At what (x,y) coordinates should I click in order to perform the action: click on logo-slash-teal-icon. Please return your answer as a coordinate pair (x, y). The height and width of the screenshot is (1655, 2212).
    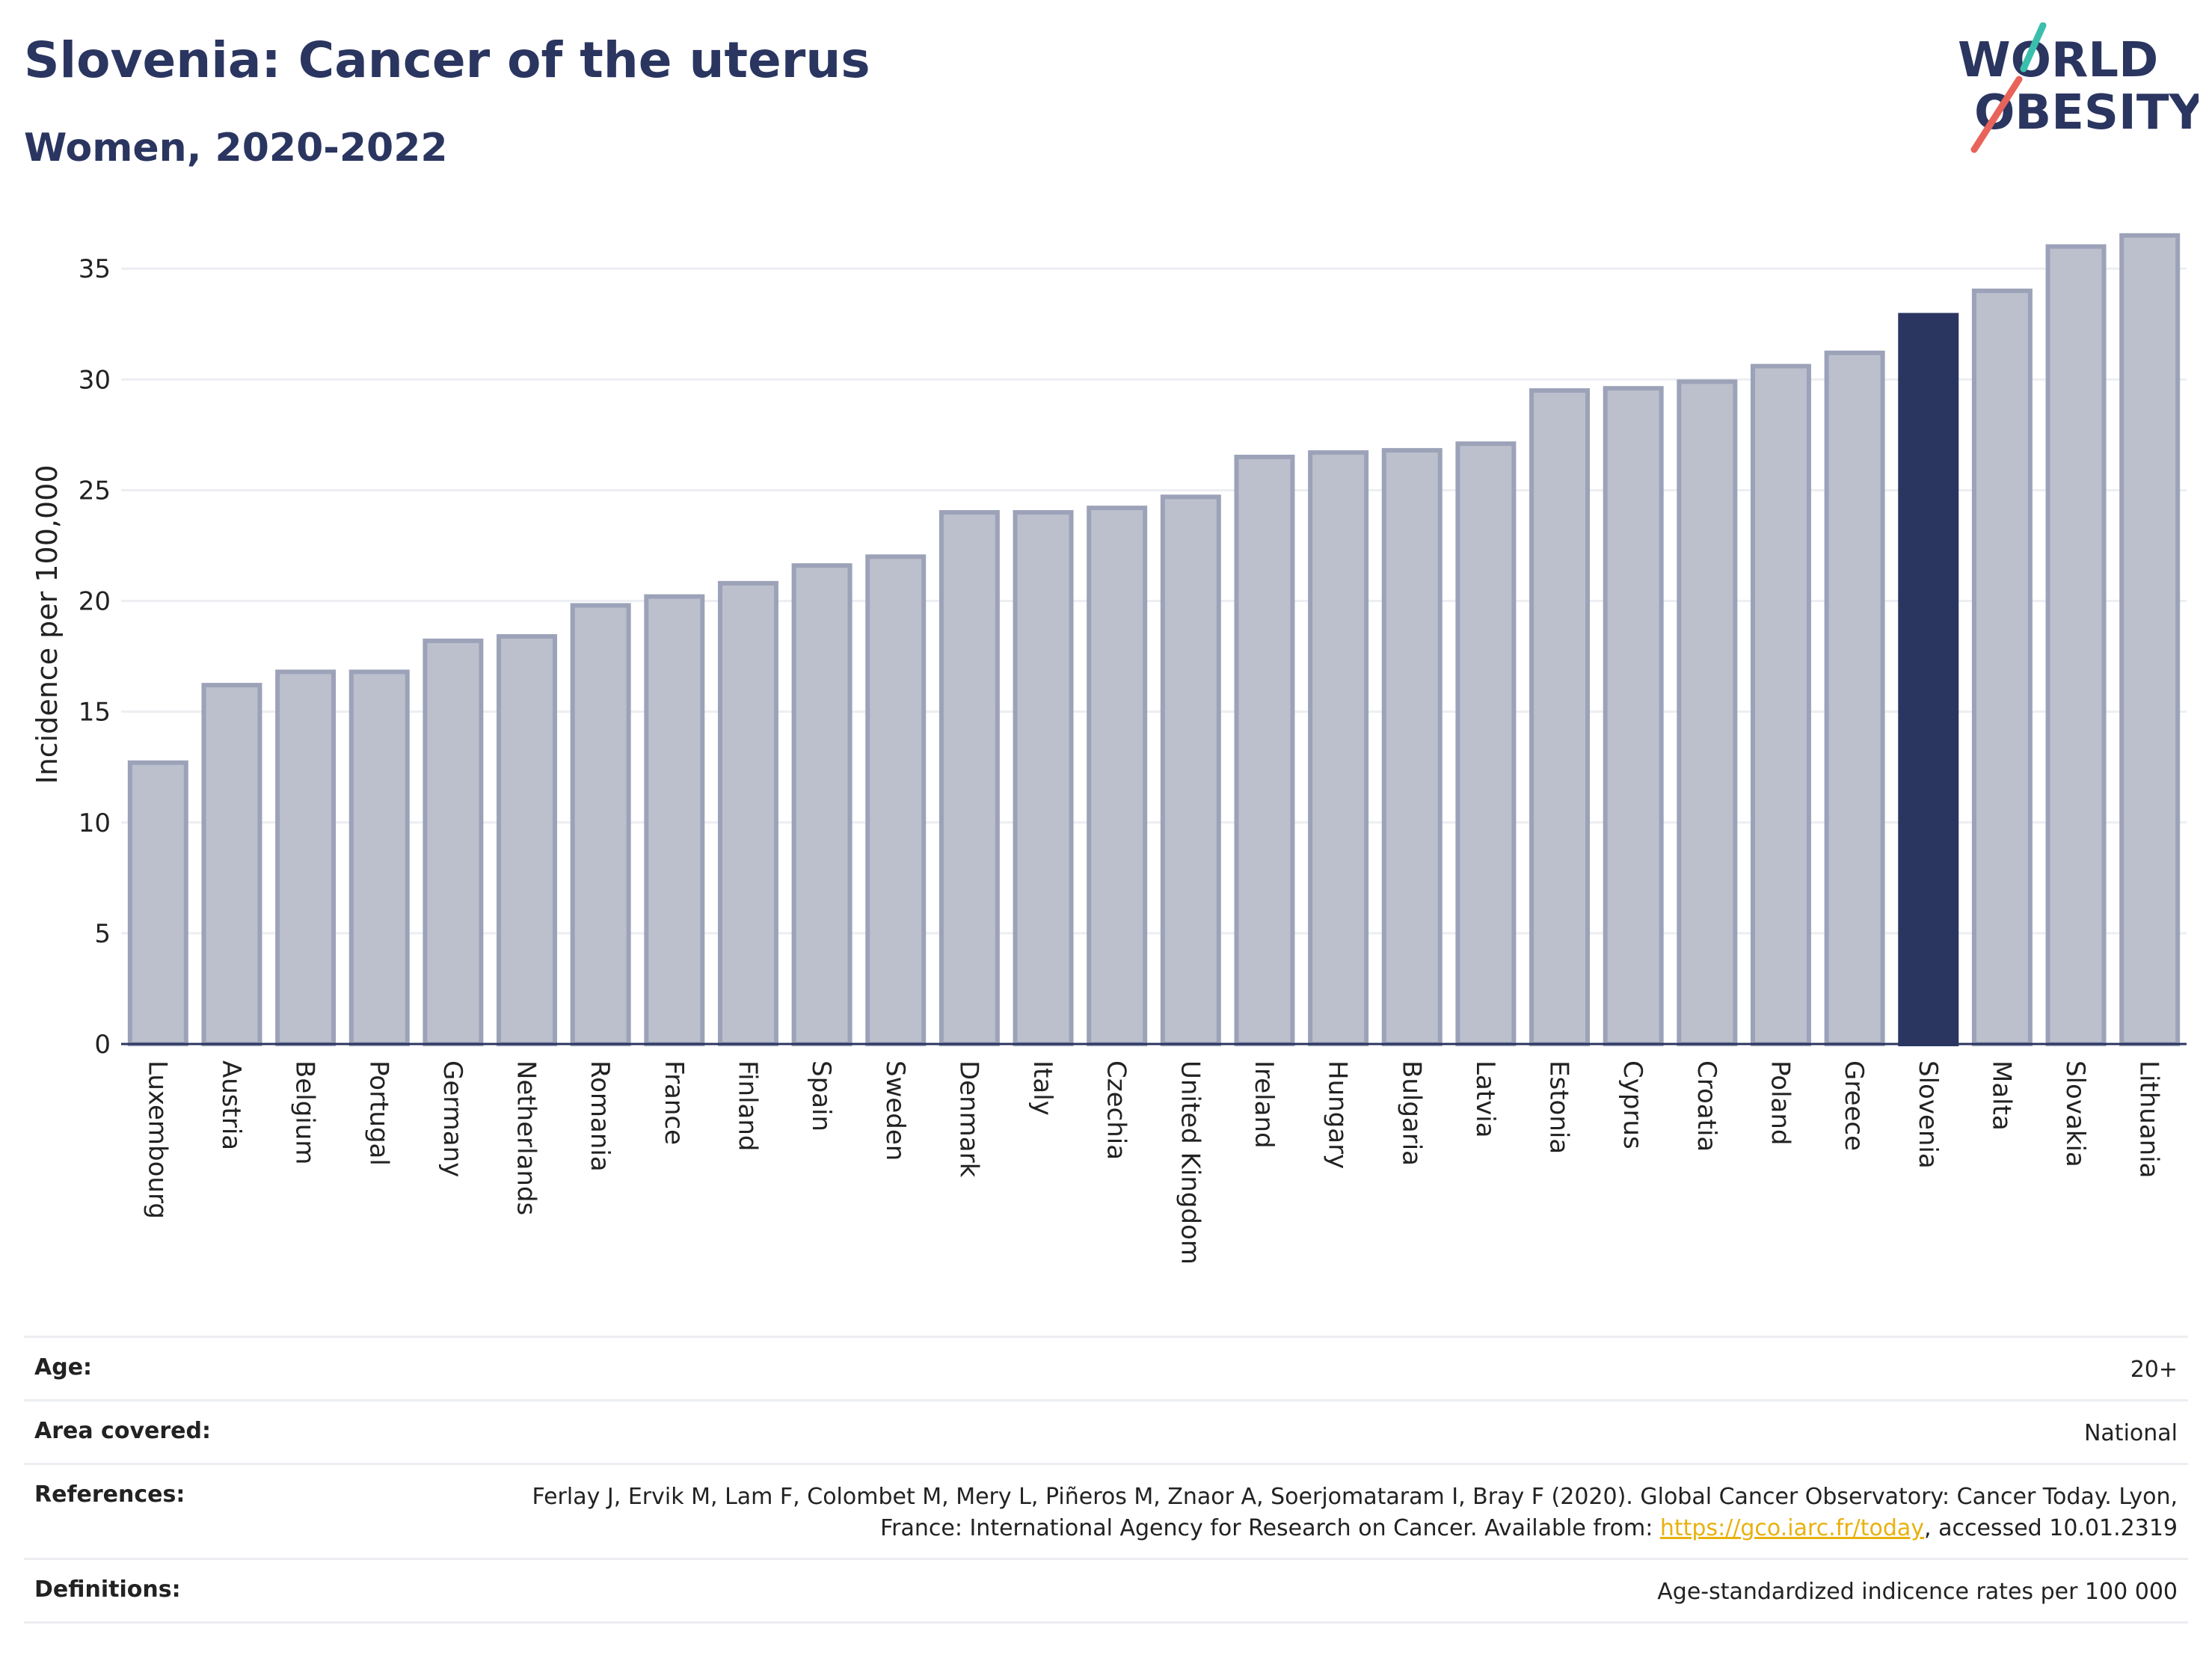
    Looking at the image, I should click on (2033, 47).